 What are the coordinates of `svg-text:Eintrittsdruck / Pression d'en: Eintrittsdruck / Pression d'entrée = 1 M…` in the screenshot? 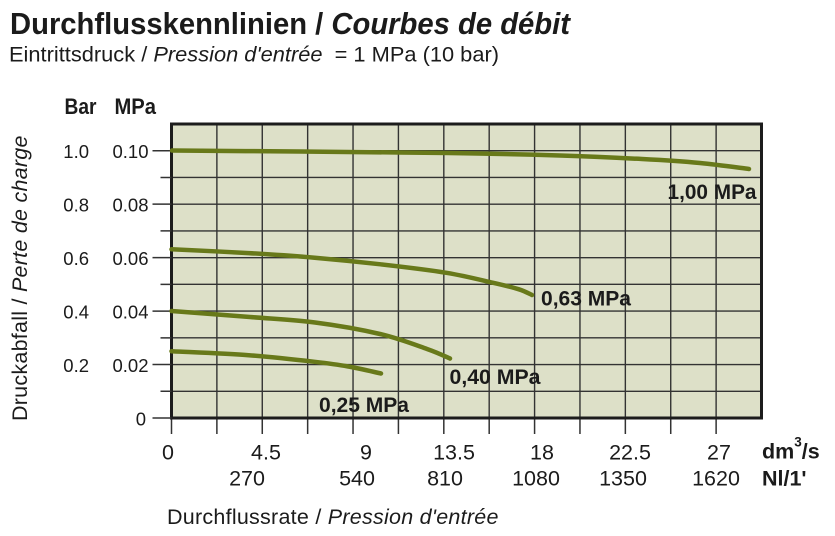 It's located at (254, 55).